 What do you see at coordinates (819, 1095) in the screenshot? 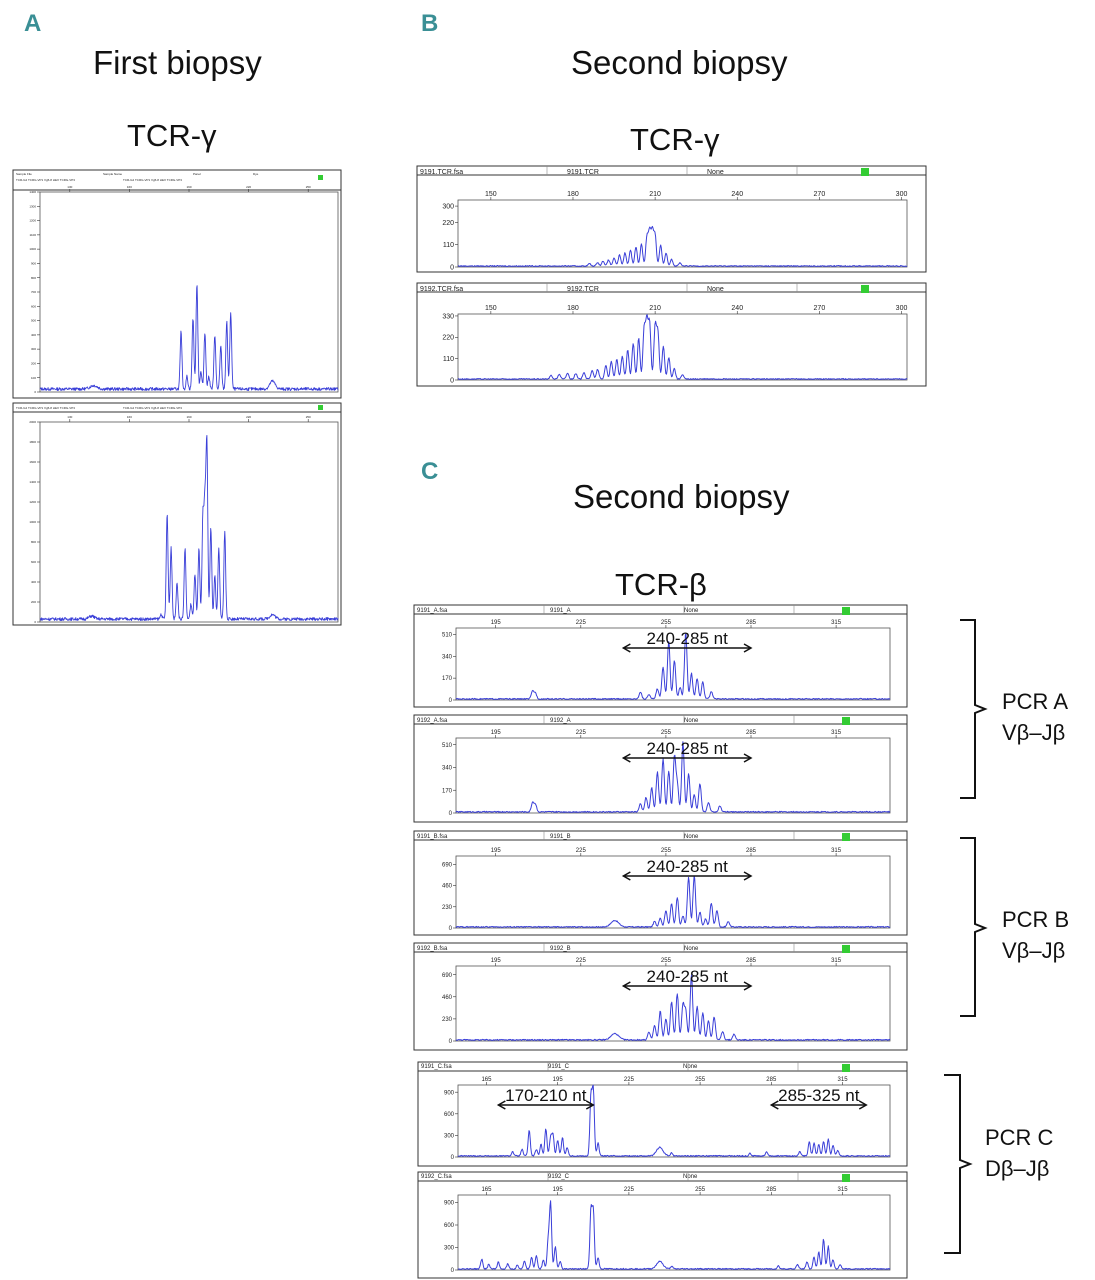
I see `span-label: 285-325 nt` at bounding box center [819, 1095].